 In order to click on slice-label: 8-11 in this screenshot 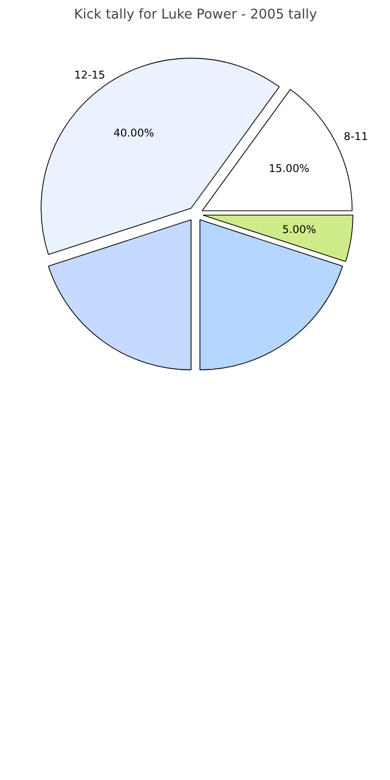, I will do `click(356, 136)`.